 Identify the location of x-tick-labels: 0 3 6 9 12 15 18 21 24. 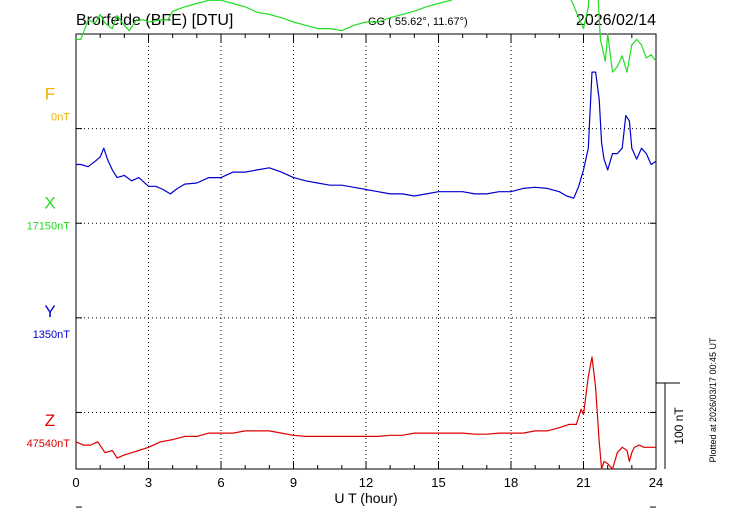
(367, 482).